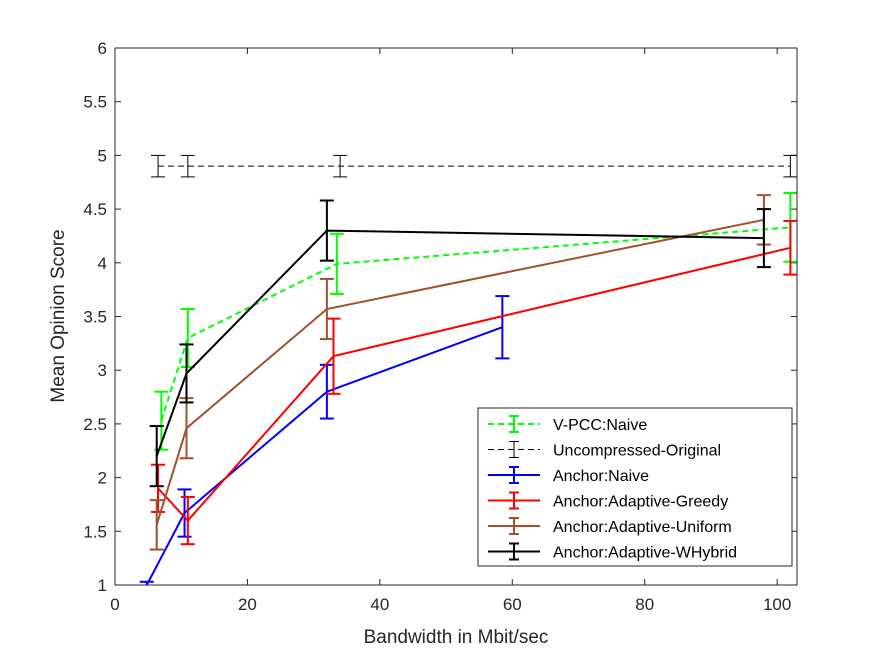 This screenshot has height=656, width=875. What do you see at coordinates (95, 209) in the screenshot?
I see `y-tick-label: 4.5` at bounding box center [95, 209].